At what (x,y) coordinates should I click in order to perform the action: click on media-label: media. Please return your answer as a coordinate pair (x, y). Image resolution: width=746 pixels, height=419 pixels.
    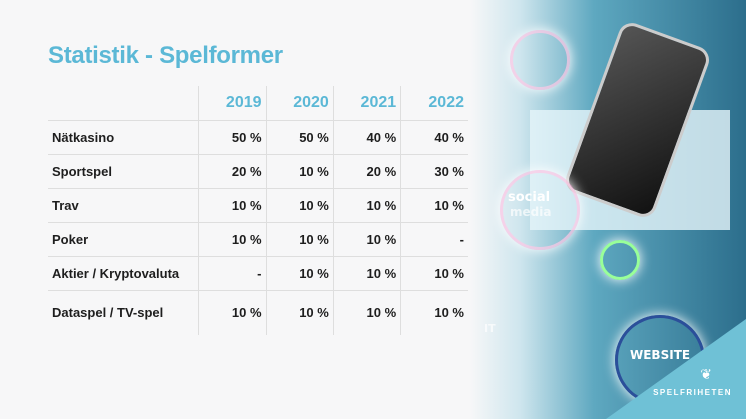
    Looking at the image, I should click on (531, 212).